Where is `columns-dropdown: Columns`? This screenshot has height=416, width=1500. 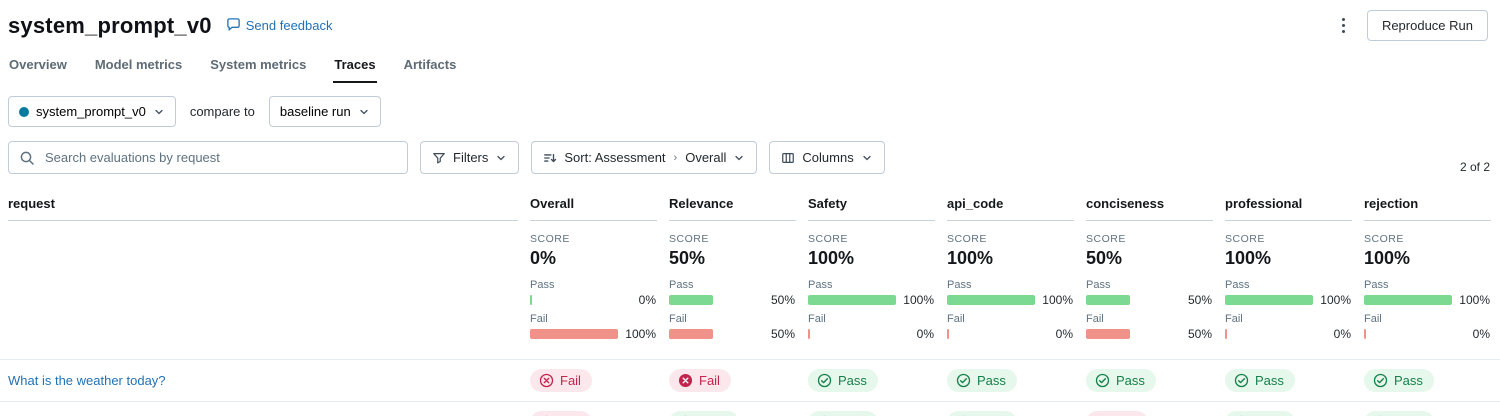 columns-dropdown: Columns is located at coordinates (827, 157).